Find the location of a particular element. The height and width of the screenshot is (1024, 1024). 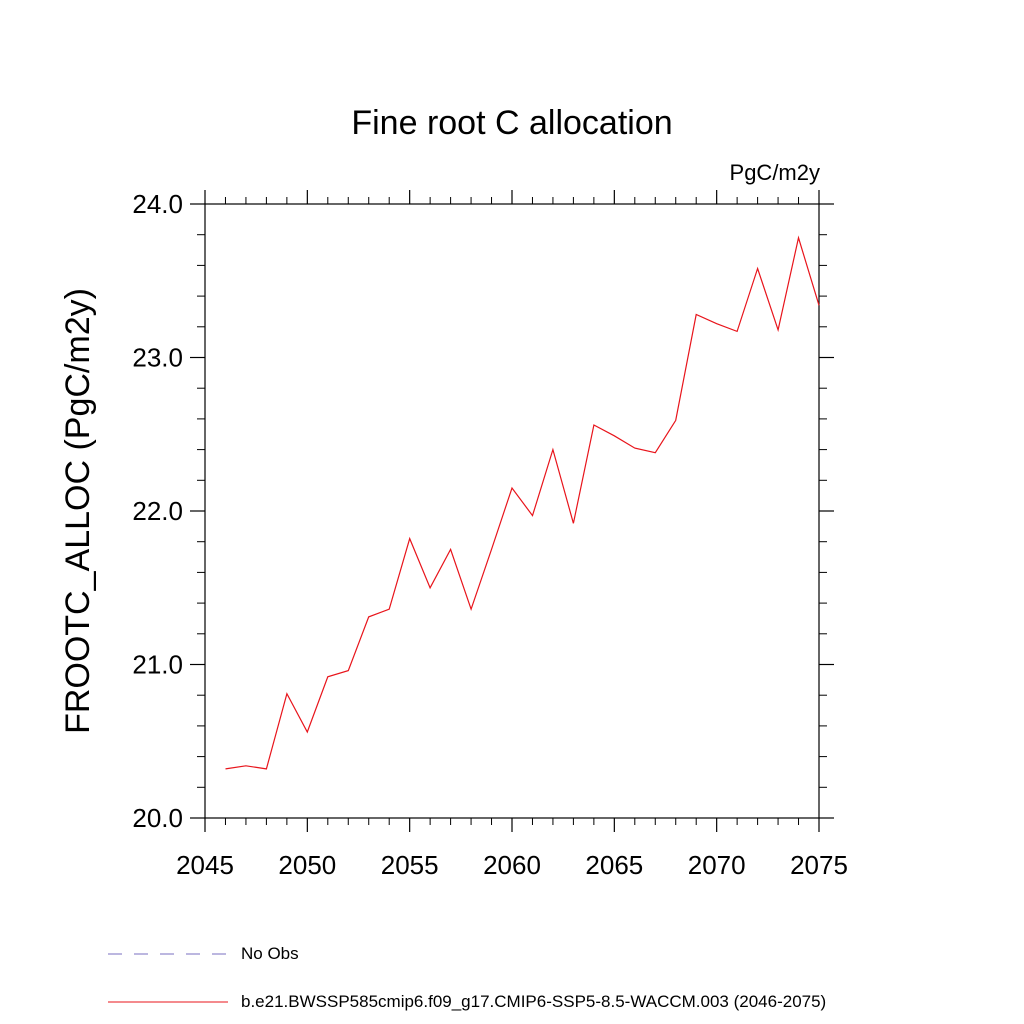

x-tick-label: 2045 is located at coordinates (205, 865).